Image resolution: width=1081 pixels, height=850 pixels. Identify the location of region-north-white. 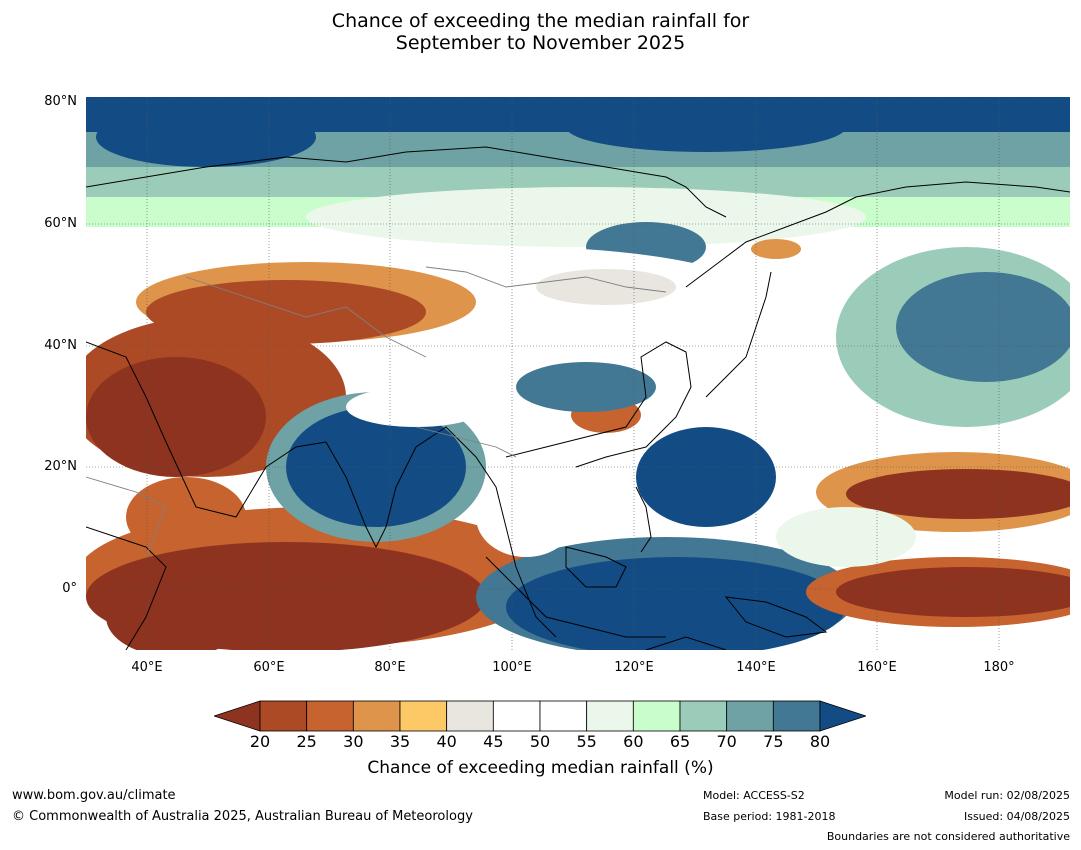
(586, 217).